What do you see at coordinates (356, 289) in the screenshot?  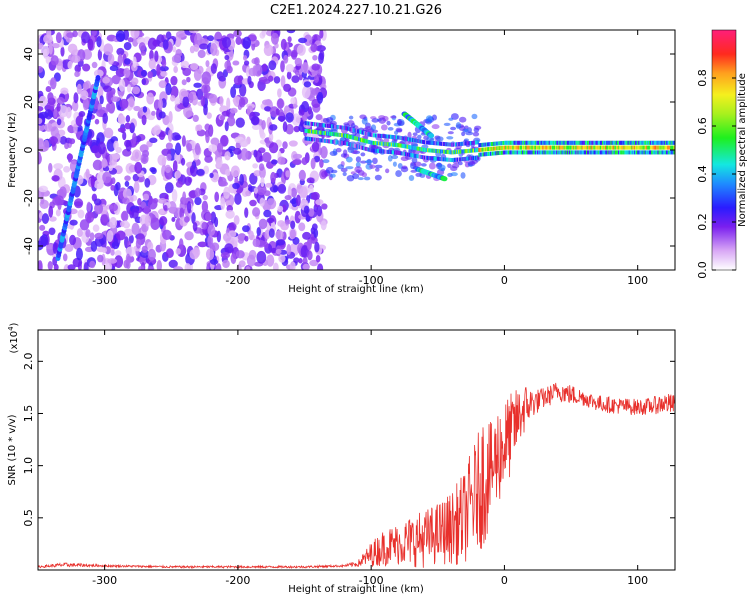 I see `spectrogram-x-label: Height of straight line (km)` at bounding box center [356, 289].